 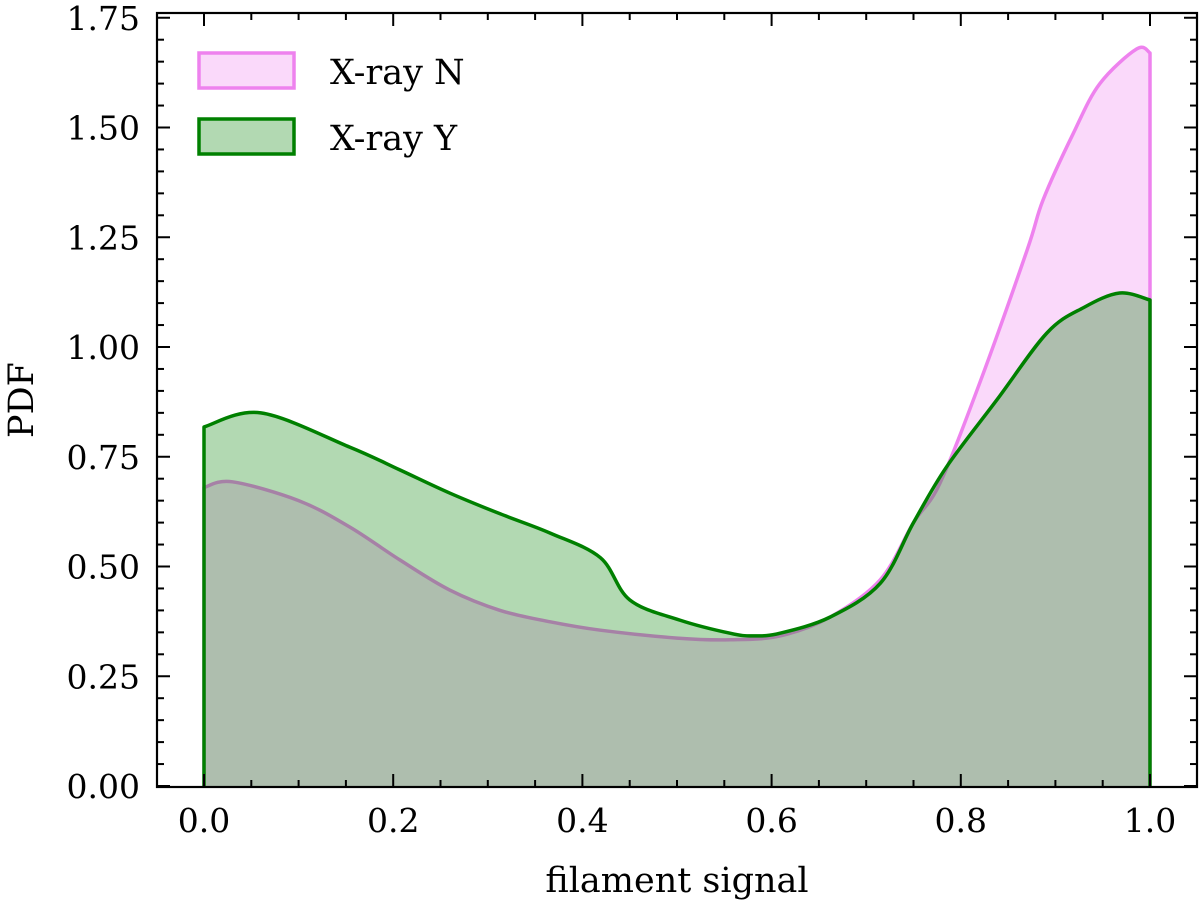 I want to click on y-axis-label: PDF, so click(x=22, y=400).